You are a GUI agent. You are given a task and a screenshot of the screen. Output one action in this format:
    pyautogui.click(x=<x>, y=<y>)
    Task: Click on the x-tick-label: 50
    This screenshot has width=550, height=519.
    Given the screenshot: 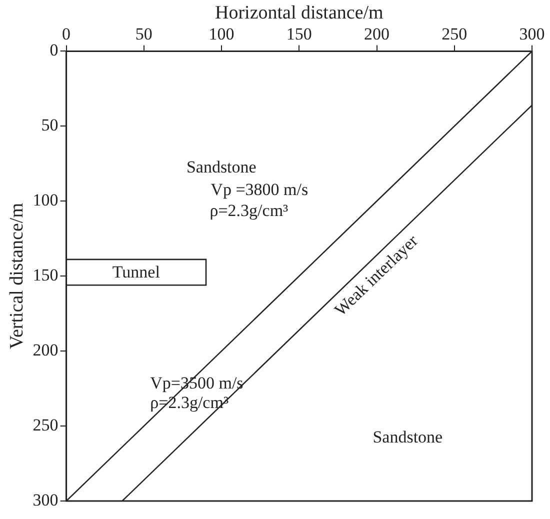 What is the action you would take?
    pyautogui.click(x=143, y=34)
    